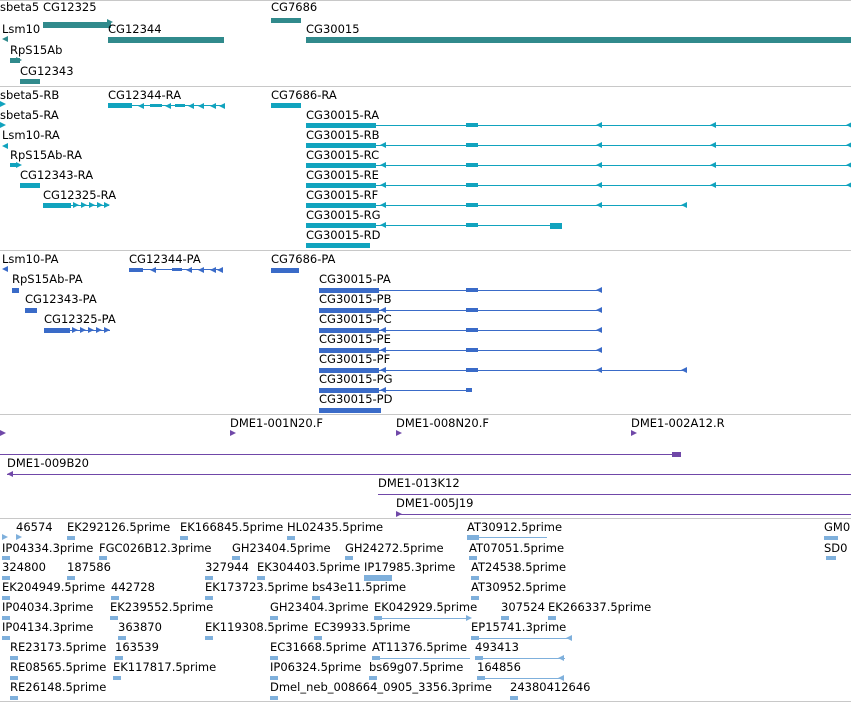 The height and width of the screenshot is (703, 851). I want to click on feature-label: bs43e11.5prime, so click(359, 587).